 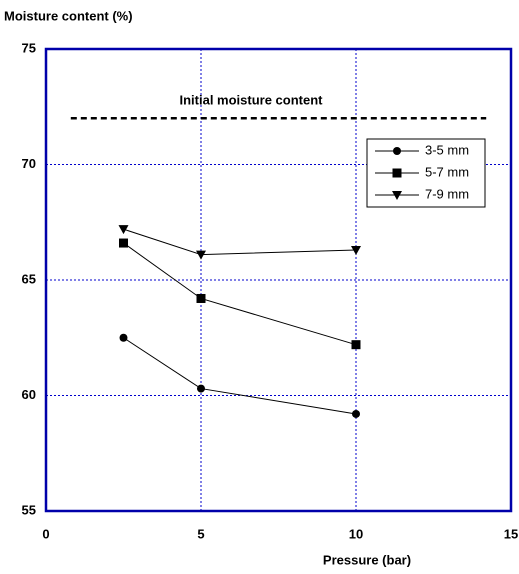 I want to click on x-tick-label: 0, so click(x=45, y=533).